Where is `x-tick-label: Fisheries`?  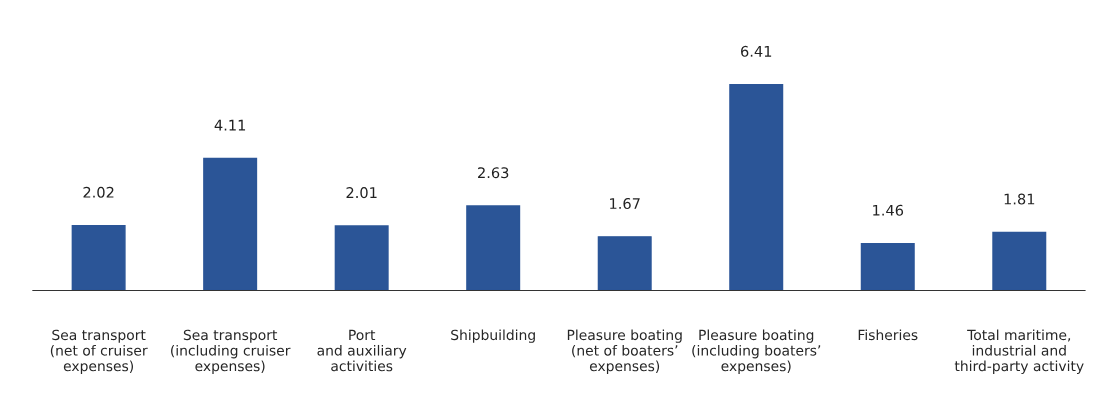
x-tick-label: Fisheries is located at coordinates (888, 335).